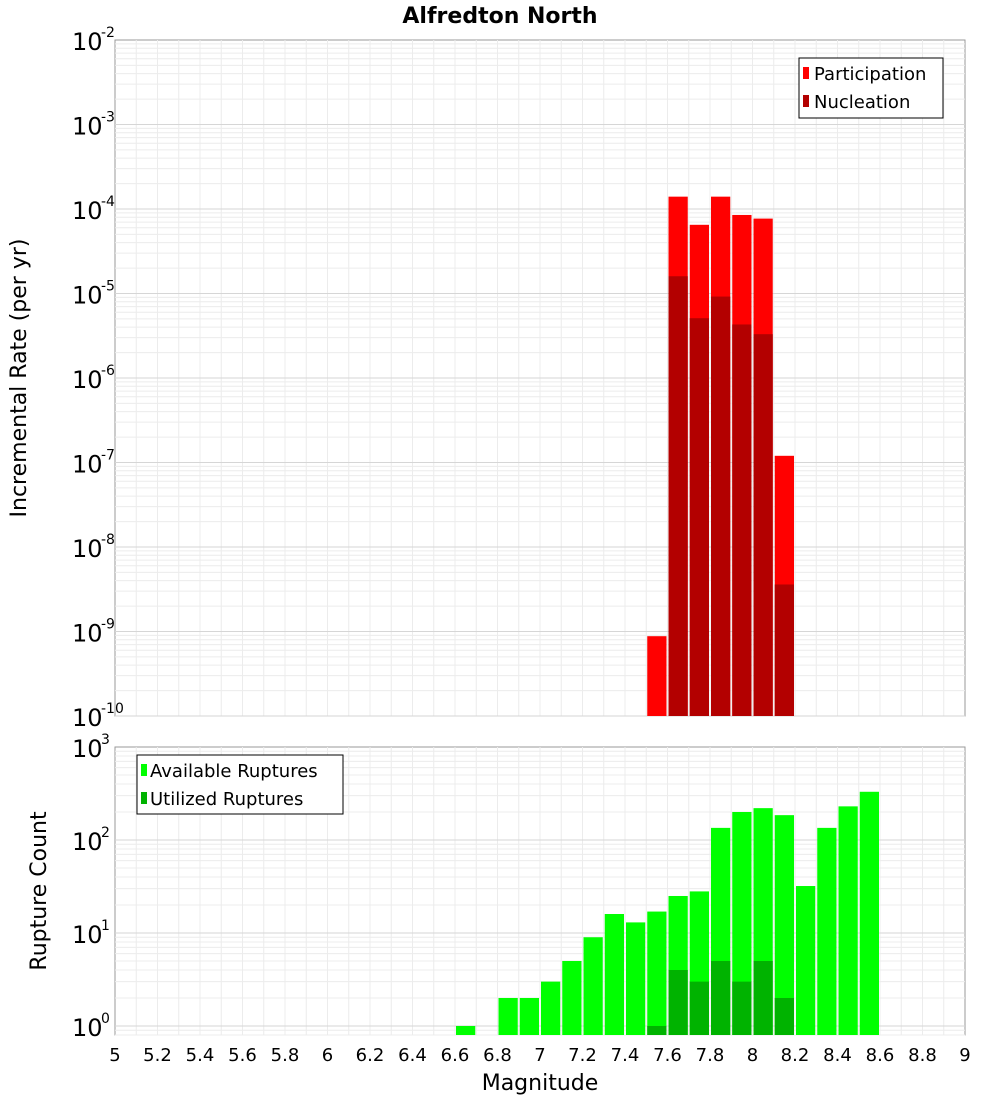 This screenshot has height=1100, width=1000. What do you see at coordinates (144, 798) in the screenshot?
I see `legend-swatch-utilized` at bounding box center [144, 798].